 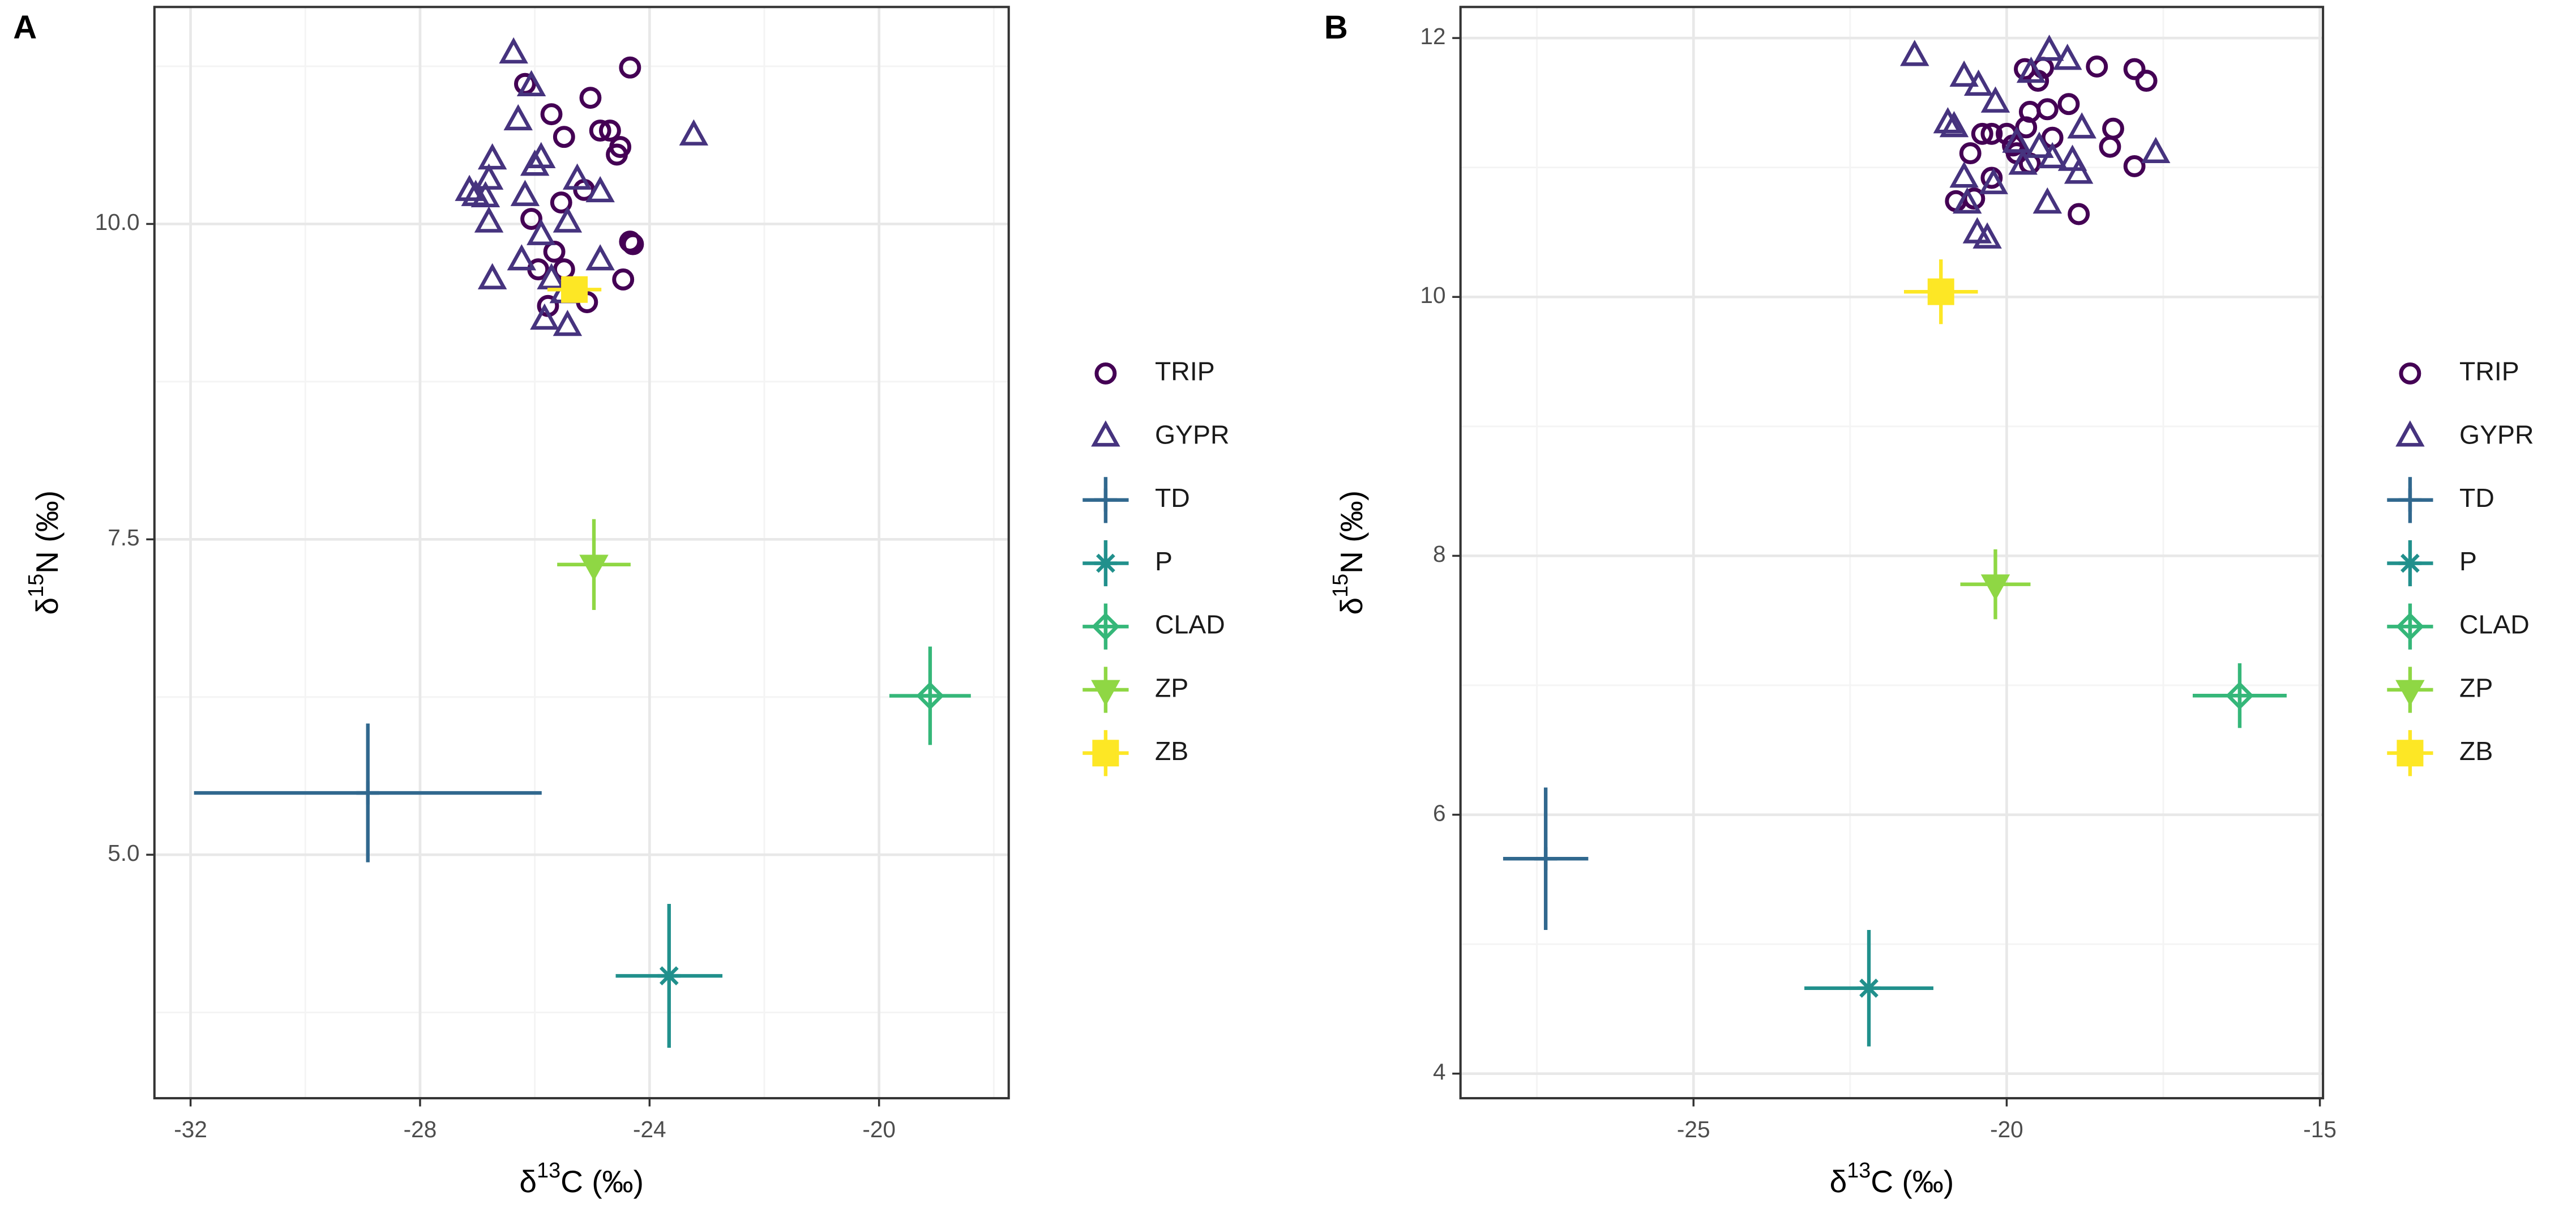 I want to click on legend-label: CLAD, so click(x=2494, y=624).